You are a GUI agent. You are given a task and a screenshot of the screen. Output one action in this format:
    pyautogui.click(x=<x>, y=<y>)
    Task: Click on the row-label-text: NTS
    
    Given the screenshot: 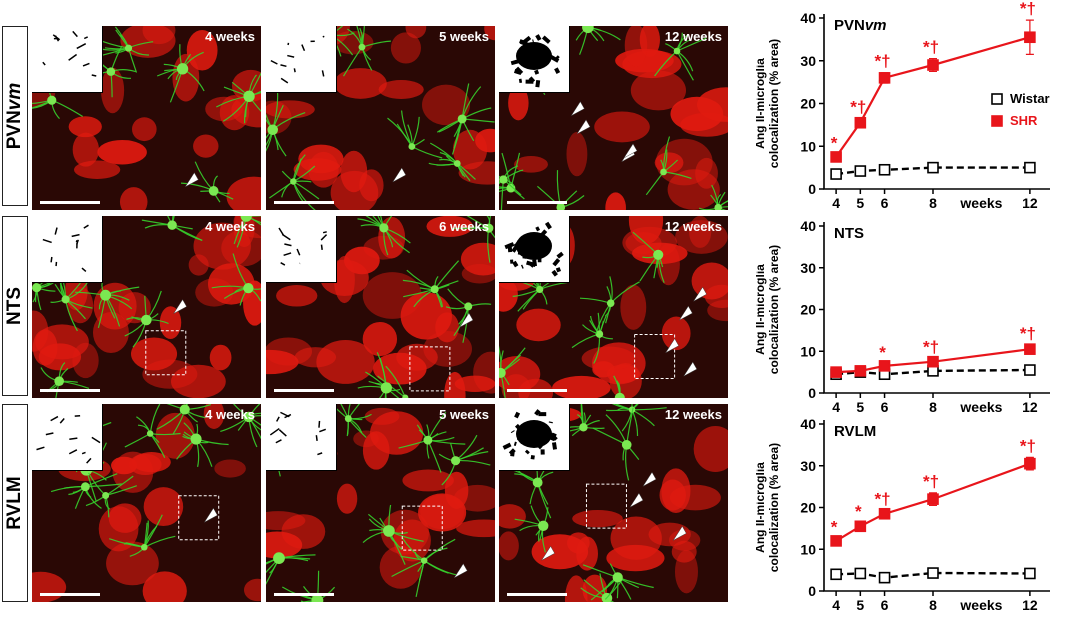 What is the action you would take?
    pyautogui.click(x=14, y=306)
    